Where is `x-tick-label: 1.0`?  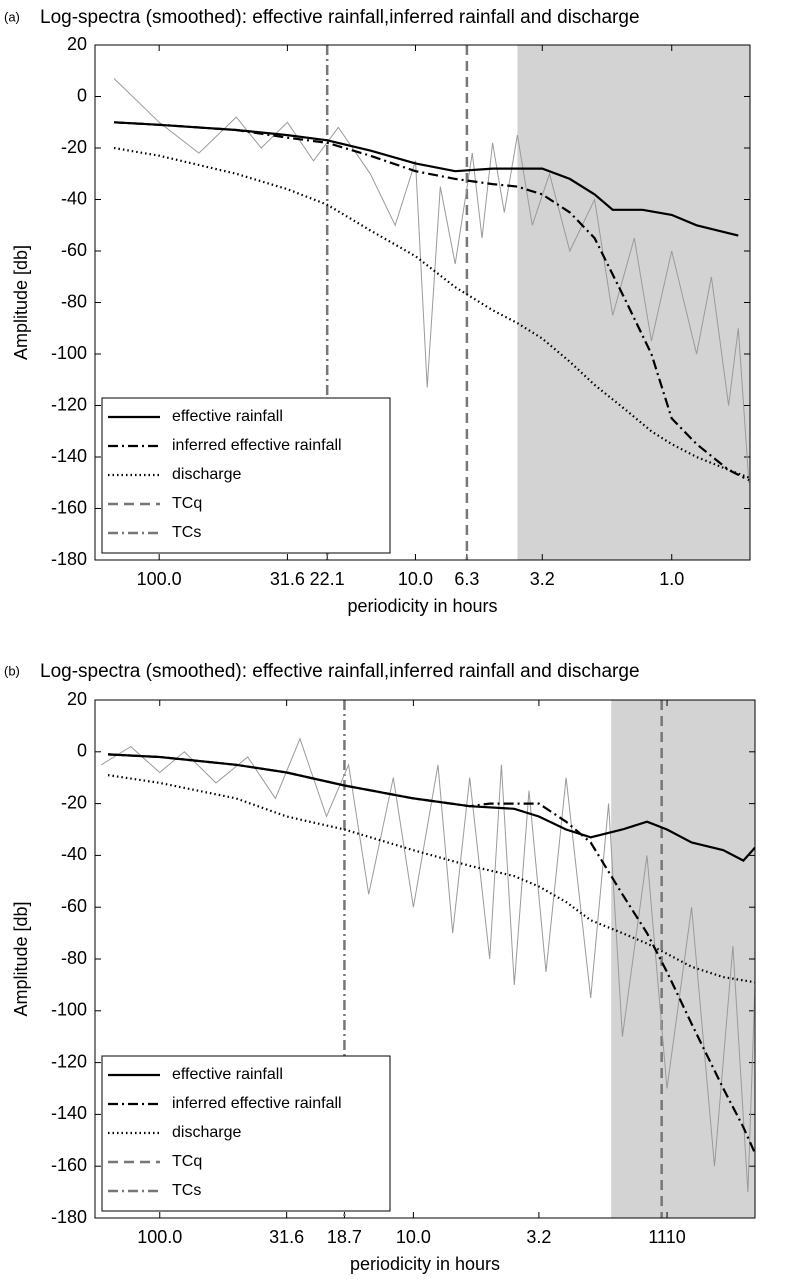 x-tick-label: 1.0 is located at coordinates (671, 579).